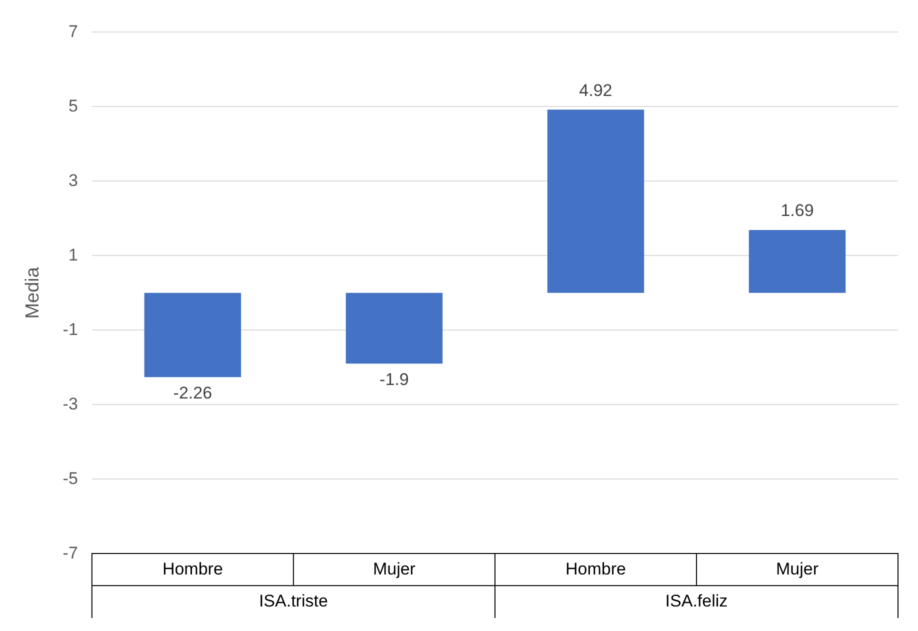 This screenshot has width=918, height=631. What do you see at coordinates (73, 106) in the screenshot?
I see `y-tick-label: 5` at bounding box center [73, 106].